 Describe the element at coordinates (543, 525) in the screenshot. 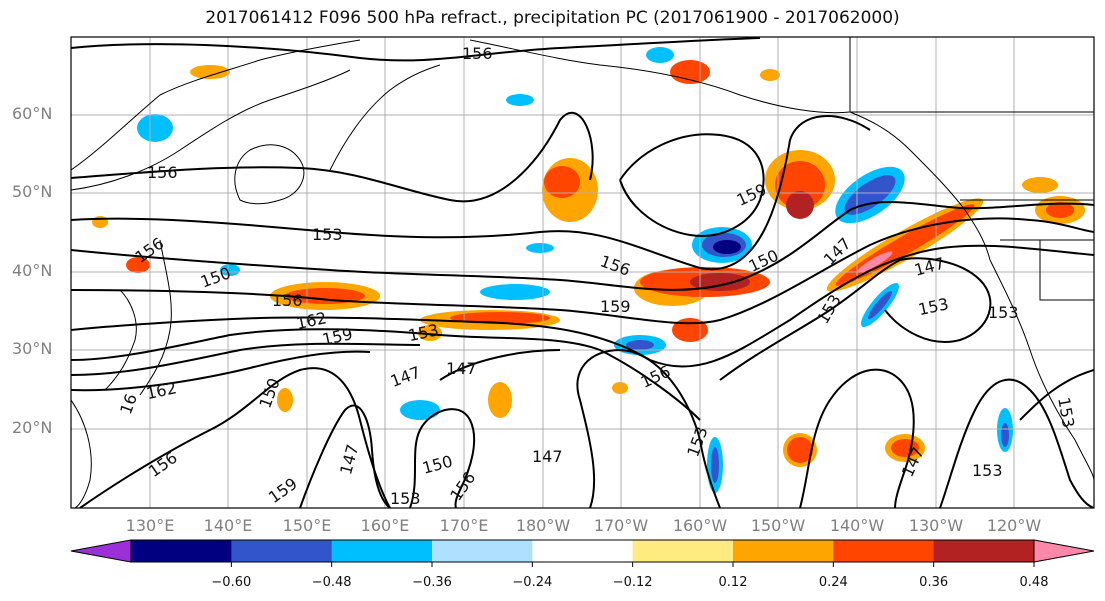

I see `lon-label-180W: 180°W` at that location.